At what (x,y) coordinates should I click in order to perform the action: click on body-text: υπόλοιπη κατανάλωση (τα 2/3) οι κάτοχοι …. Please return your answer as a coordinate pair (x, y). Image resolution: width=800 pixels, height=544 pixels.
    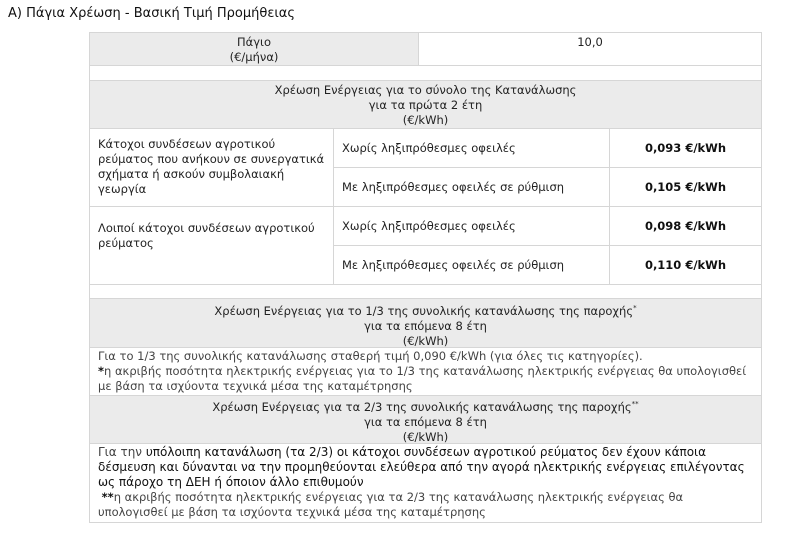
    Looking at the image, I should click on (421, 467).